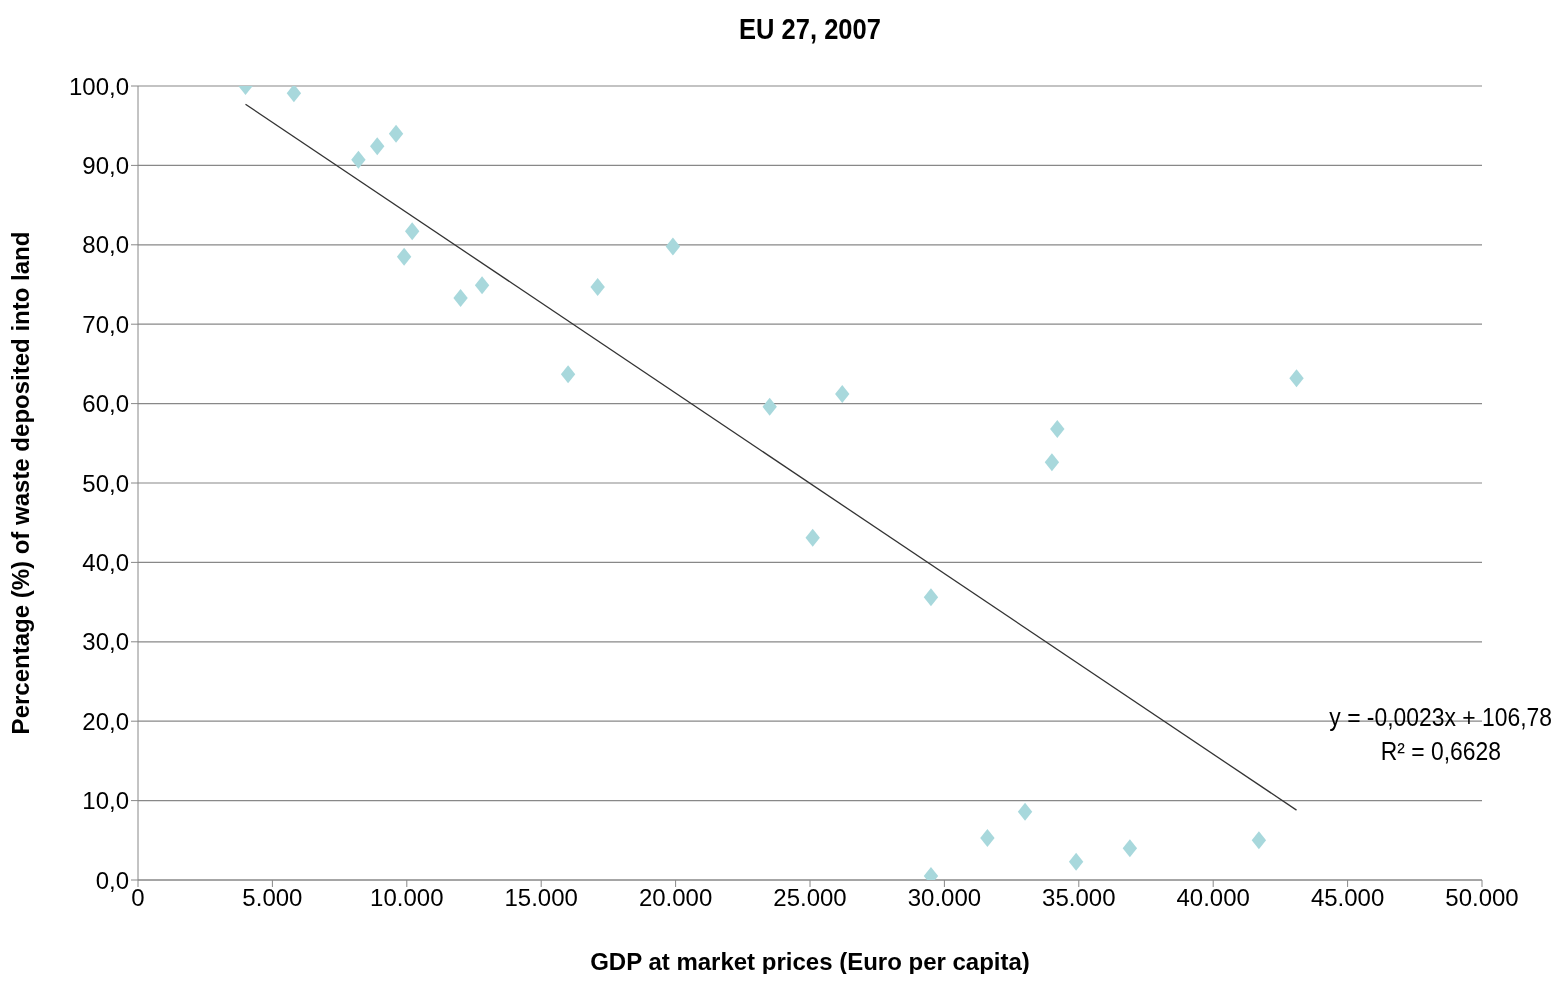 Image resolution: width=1560 pixels, height=982 pixels. What do you see at coordinates (105, 642) in the screenshot?
I see `y-tick-label: 30,0` at bounding box center [105, 642].